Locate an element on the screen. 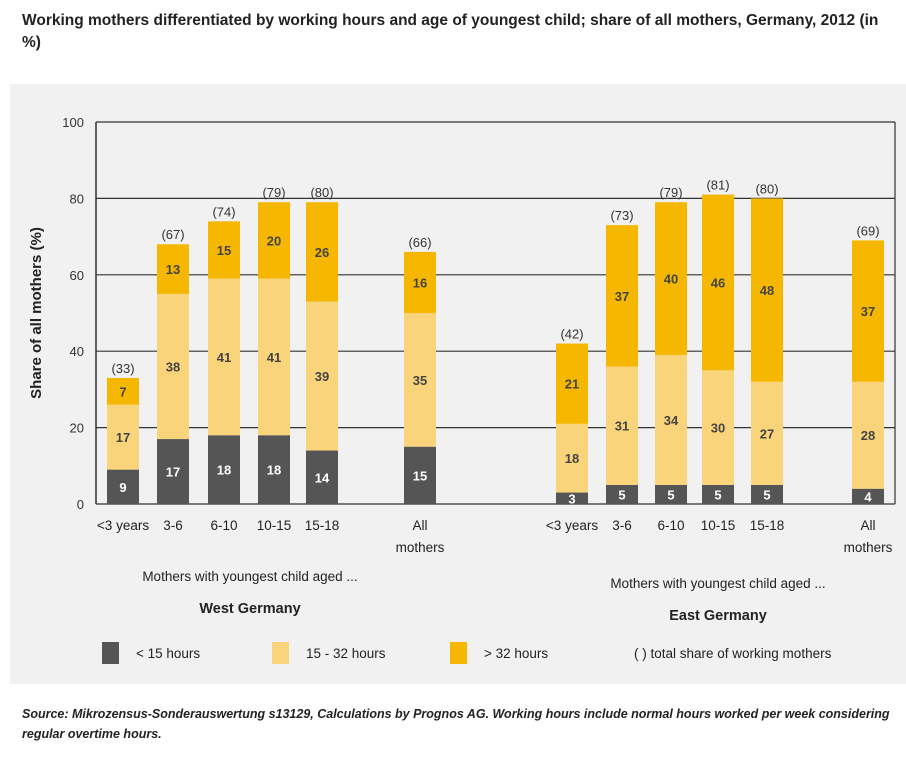 The height and width of the screenshot is (762, 906). legend-swatch-gt32 is located at coordinates (458, 653).